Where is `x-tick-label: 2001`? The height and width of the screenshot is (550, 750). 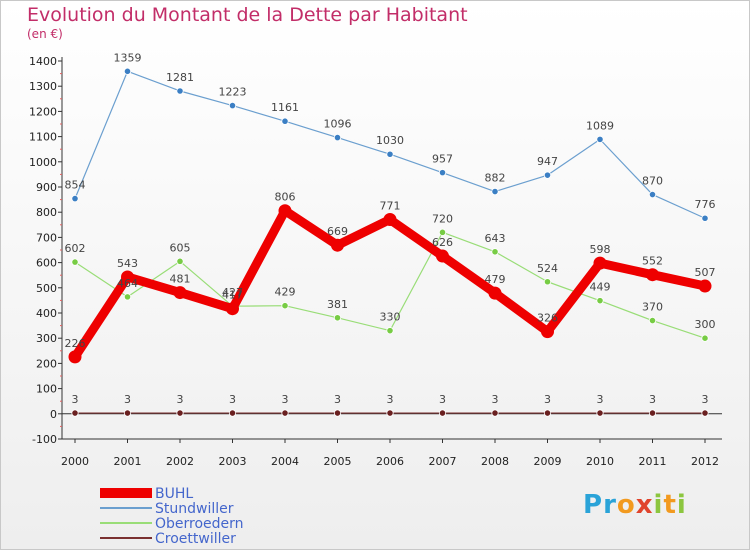
x-tick-label: 2001 is located at coordinates (128, 461).